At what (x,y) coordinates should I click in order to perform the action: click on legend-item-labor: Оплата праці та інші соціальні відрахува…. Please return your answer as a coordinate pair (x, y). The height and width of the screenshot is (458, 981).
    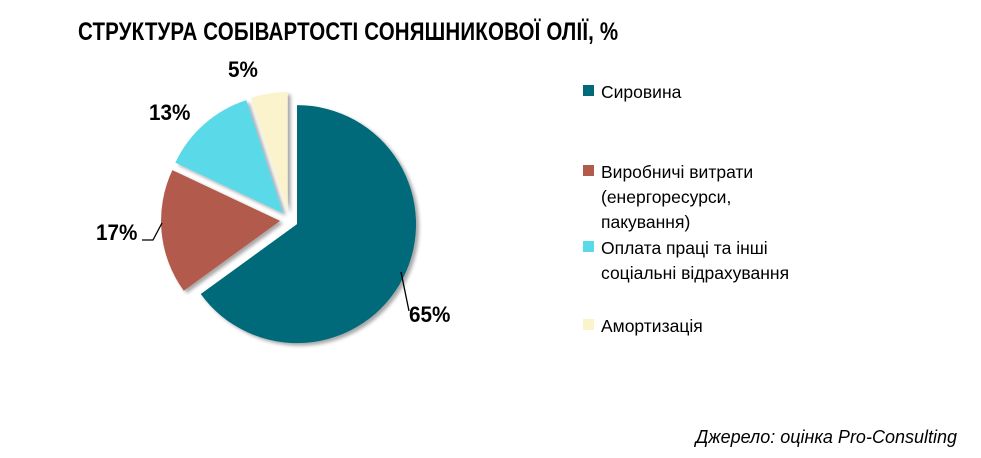
    Looking at the image, I should click on (699, 261).